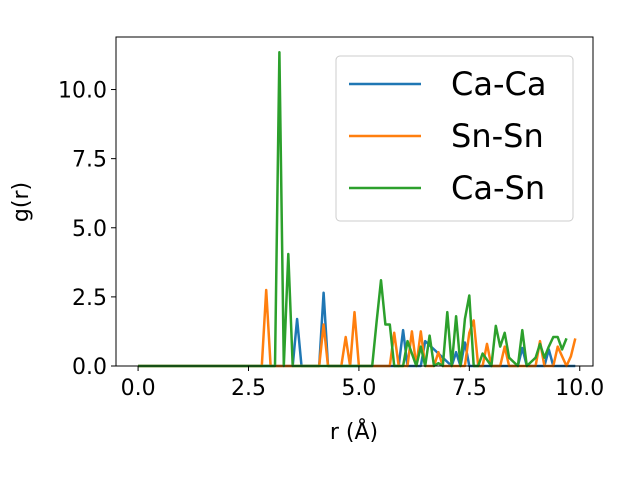 This screenshot has height=485, width=640. What do you see at coordinates (82, 91) in the screenshot?
I see `y-tick-label: 10.0` at bounding box center [82, 91].